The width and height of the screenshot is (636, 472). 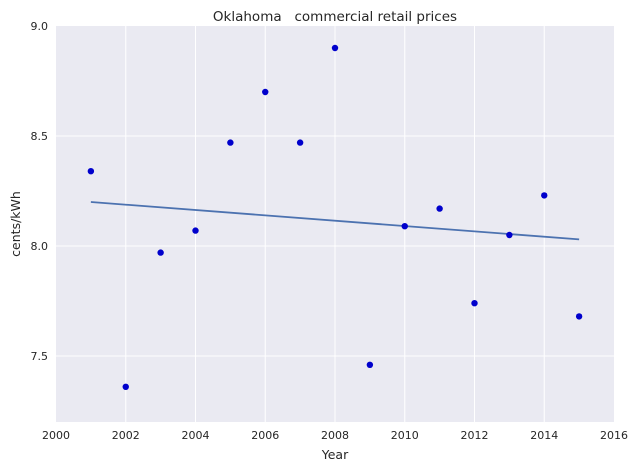 I want to click on trend-line-group, so click(x=335, y=221).